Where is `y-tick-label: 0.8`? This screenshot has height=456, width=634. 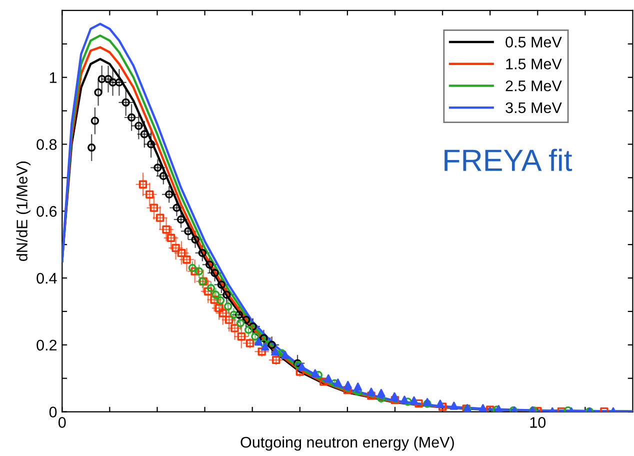 y-tick-label: 0.8 is located at coordinates (46, 144).